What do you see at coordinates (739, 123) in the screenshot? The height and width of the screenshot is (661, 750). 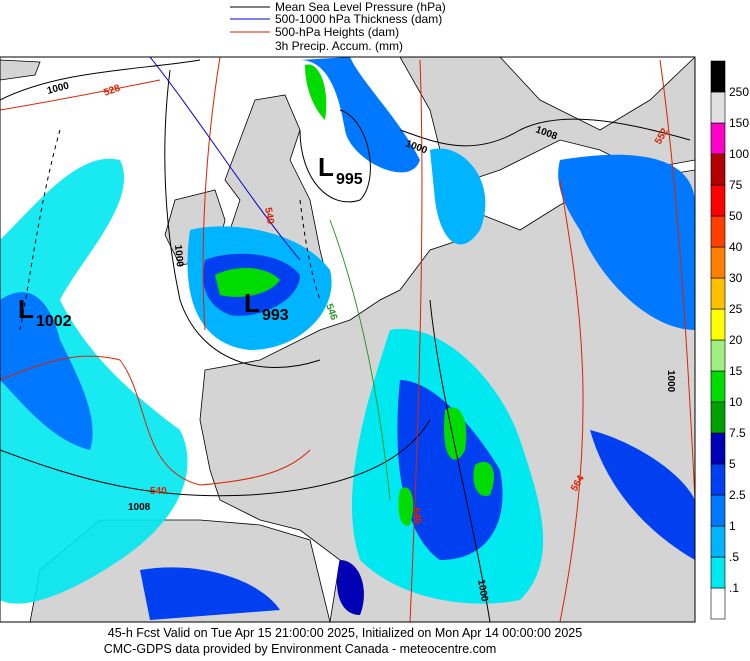 I see `colorbar-label: 150` at bounding box center [739, 123].